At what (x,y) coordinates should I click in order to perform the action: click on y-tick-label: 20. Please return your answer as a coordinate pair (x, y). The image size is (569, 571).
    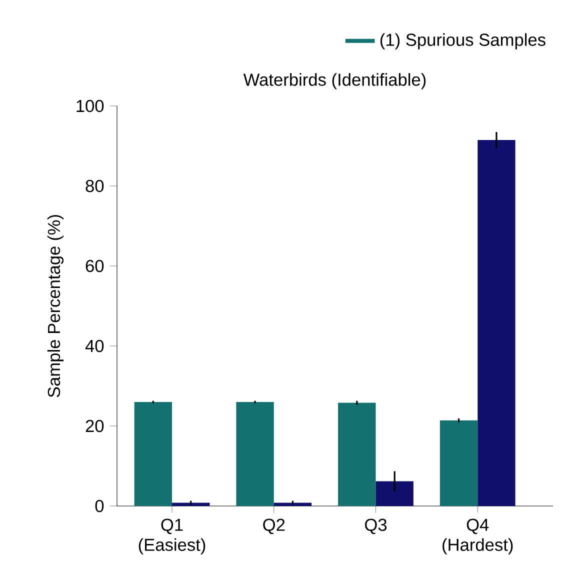
    Looking at the image, I should click on (95, 426).